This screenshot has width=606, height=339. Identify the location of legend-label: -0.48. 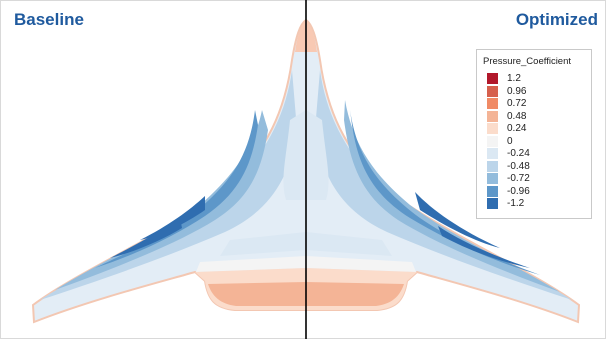
(518, 166).